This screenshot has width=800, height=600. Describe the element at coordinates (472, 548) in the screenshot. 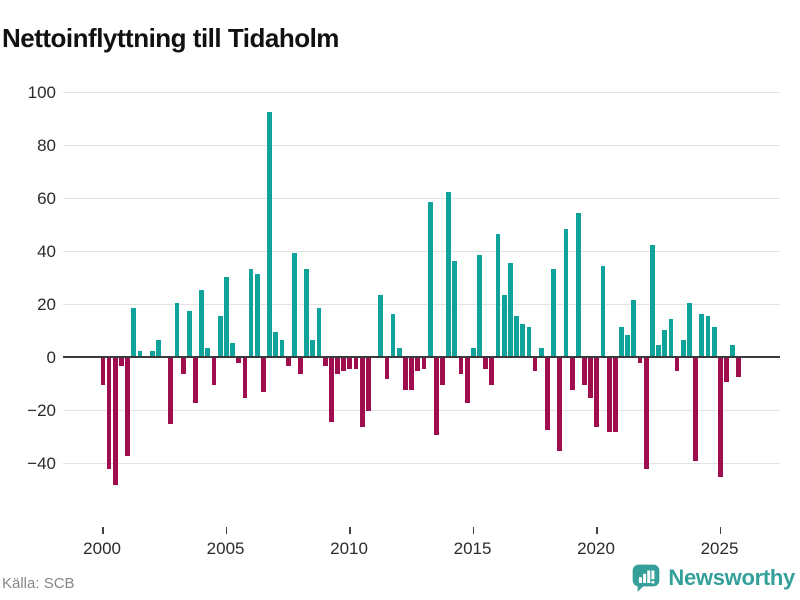

I see `x-axis-label: 2015` at that location.